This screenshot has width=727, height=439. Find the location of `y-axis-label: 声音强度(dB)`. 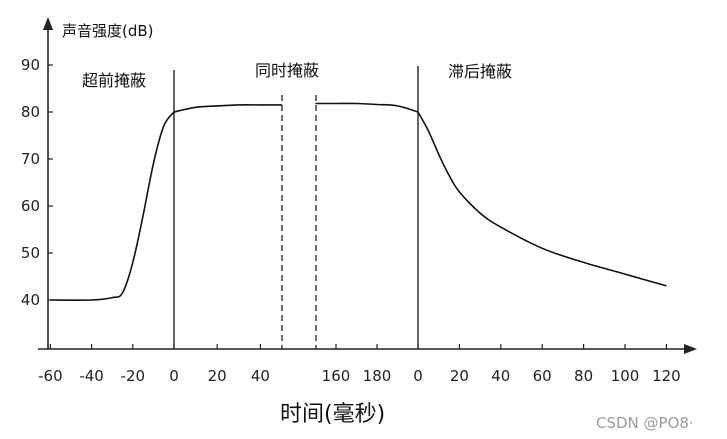

y-axis-label: 声音强度(dB) is located at coordinates (108, 31).